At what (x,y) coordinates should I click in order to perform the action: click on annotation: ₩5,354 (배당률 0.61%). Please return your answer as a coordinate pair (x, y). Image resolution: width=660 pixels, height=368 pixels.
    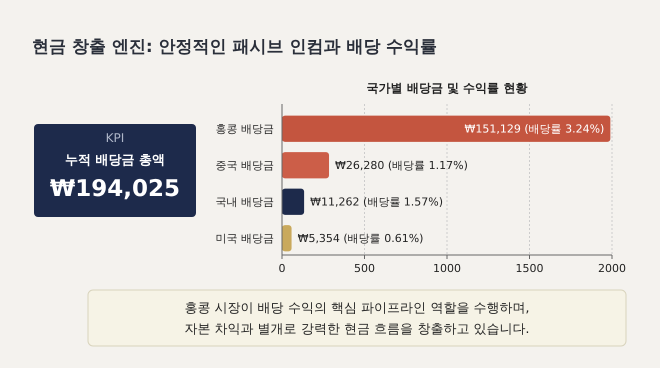
    Looking at the image, I should click on (361, 239).